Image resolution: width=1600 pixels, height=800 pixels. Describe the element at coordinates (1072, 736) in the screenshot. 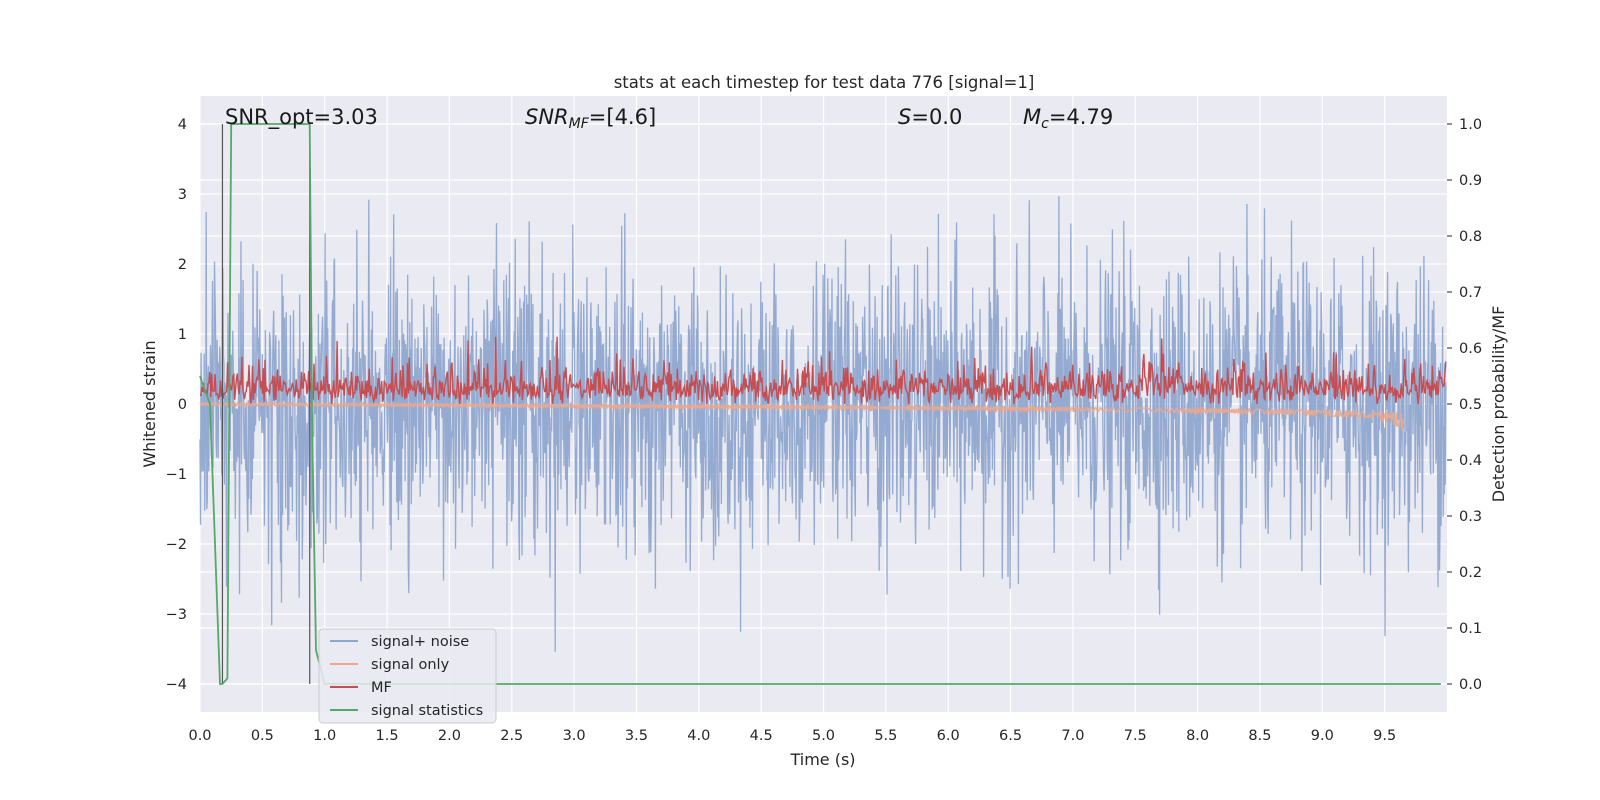

I see `x-tick-label: 7.0` at that location.